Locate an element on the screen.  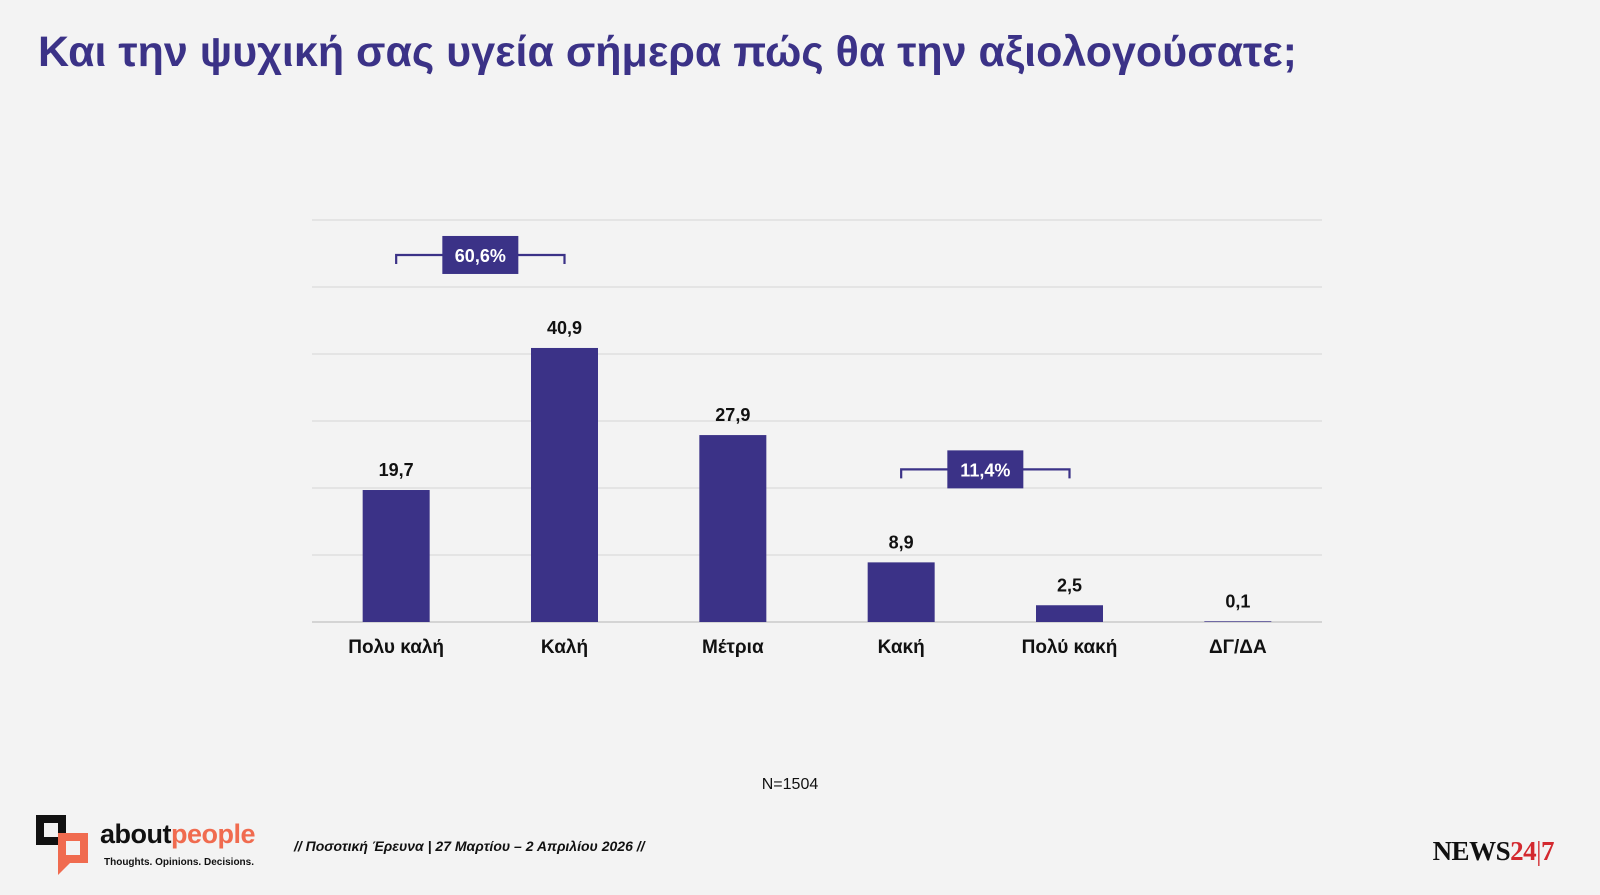
aboutpeople-logo-icon is located at coordinates (62, 845).